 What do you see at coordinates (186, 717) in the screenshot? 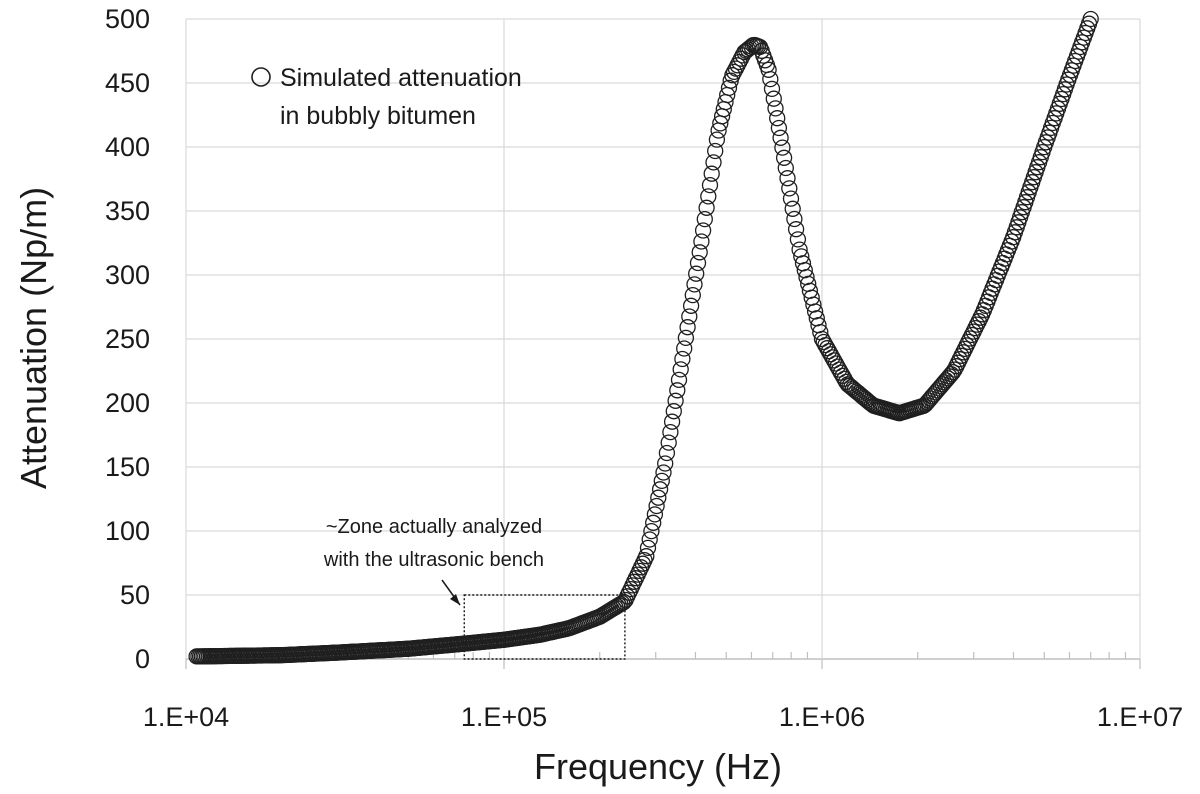
I see `x-tick-label: 1.E+04` at bounding box center [186, 717].